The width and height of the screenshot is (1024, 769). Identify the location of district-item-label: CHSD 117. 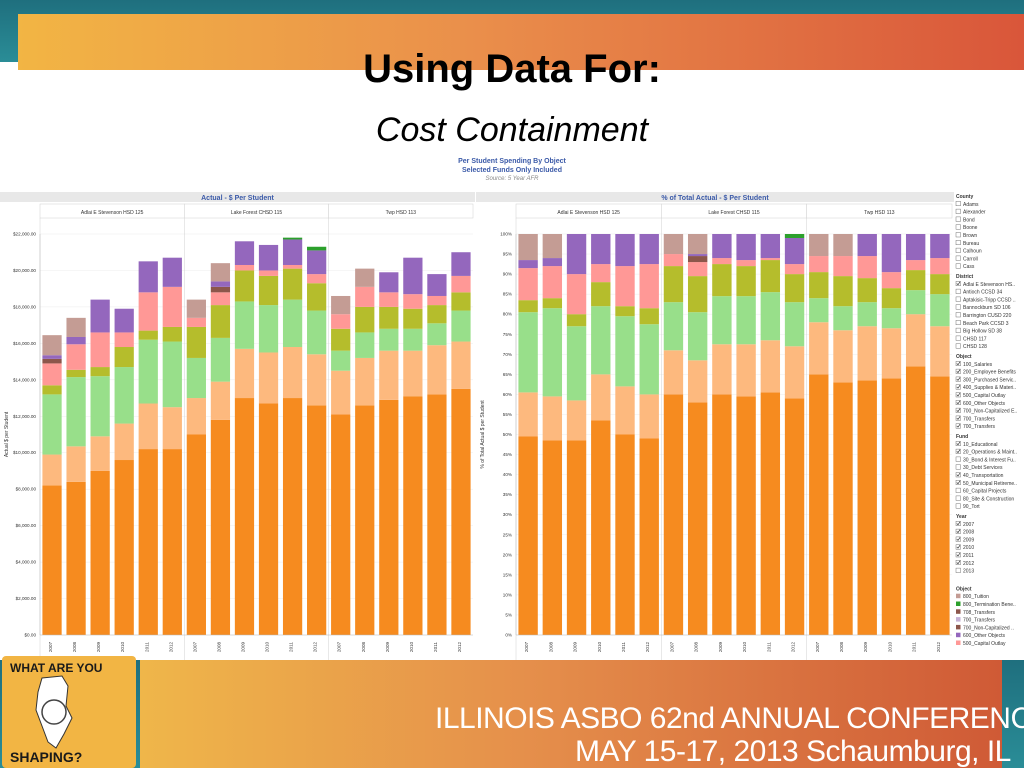
(975, 339).